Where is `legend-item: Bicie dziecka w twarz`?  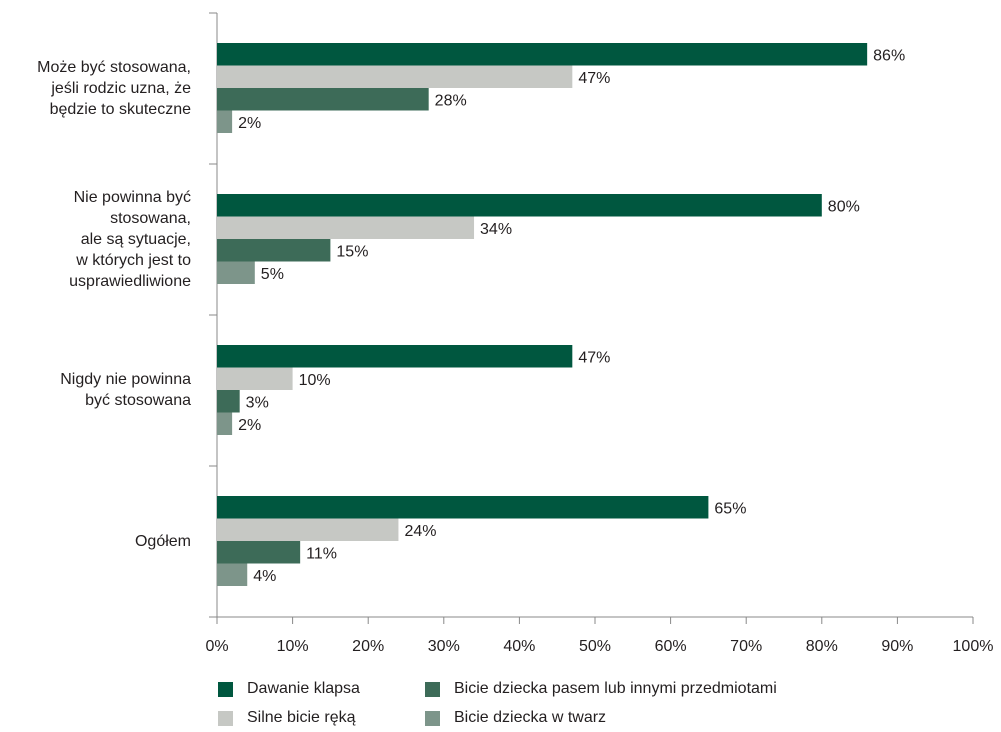 legend-item: Bicie dziecka w twarz is located at coordinates (515, 718).